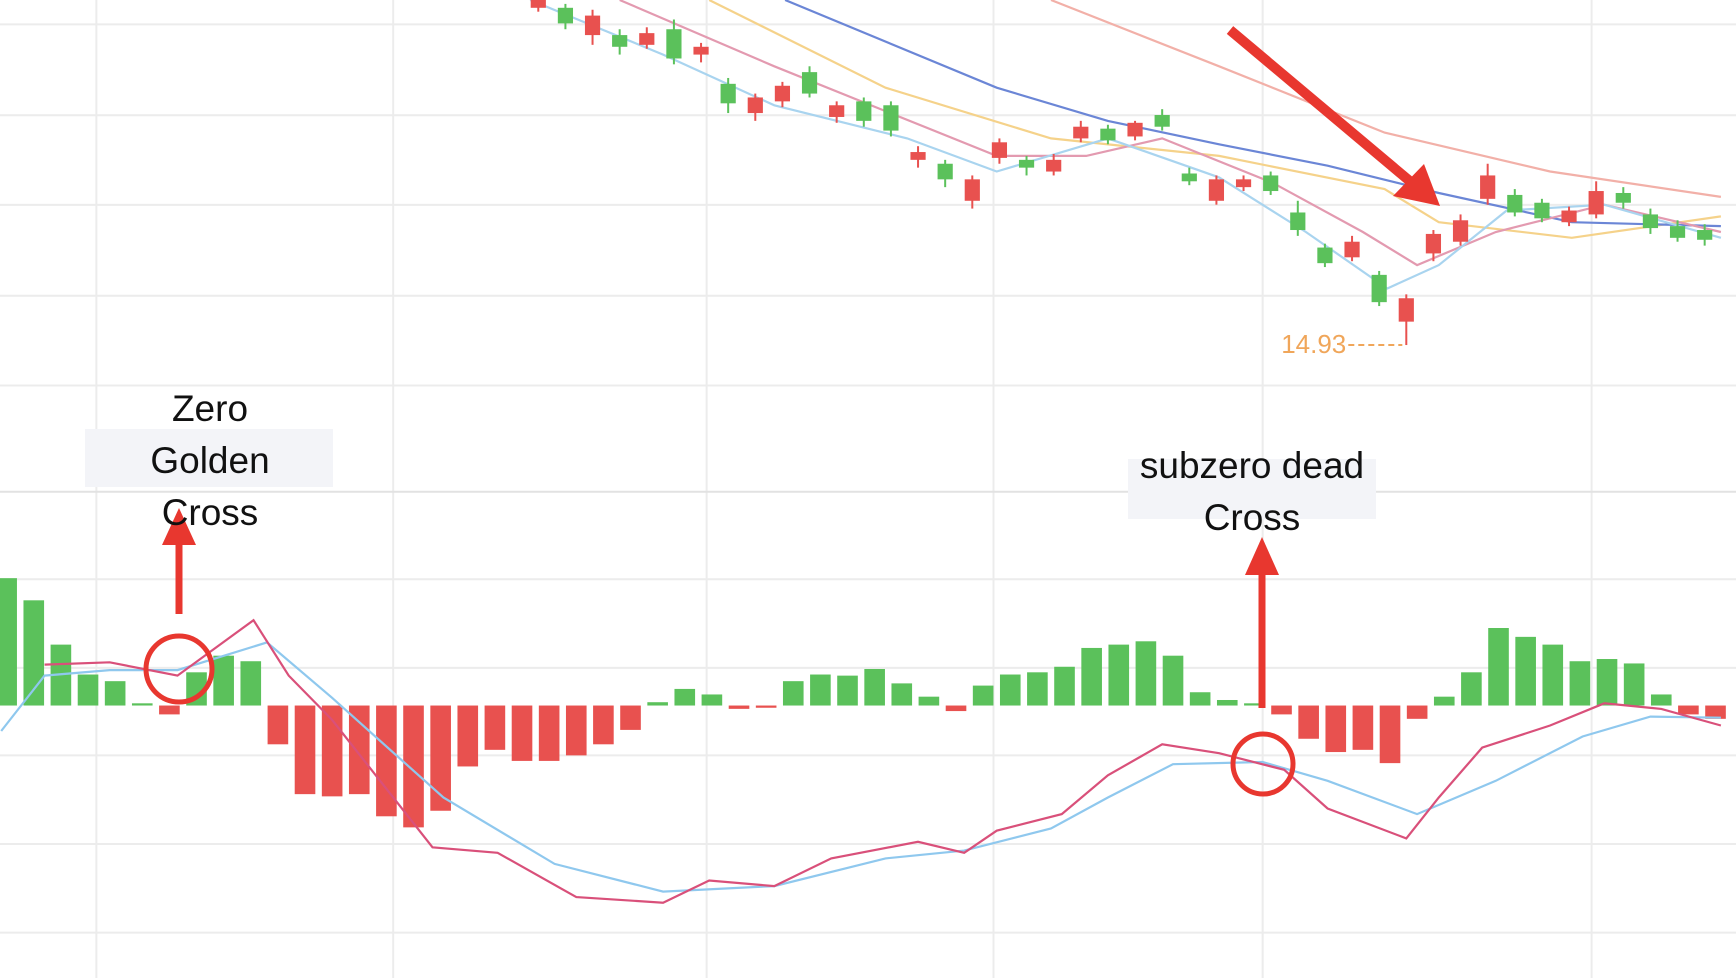 The height and width of the screenshot is (978, 1736). What do you see at coordinates (210, 460) in the screenshot?
I see `annotation: Zero Golden Cross` at bounding box center [210, 460].